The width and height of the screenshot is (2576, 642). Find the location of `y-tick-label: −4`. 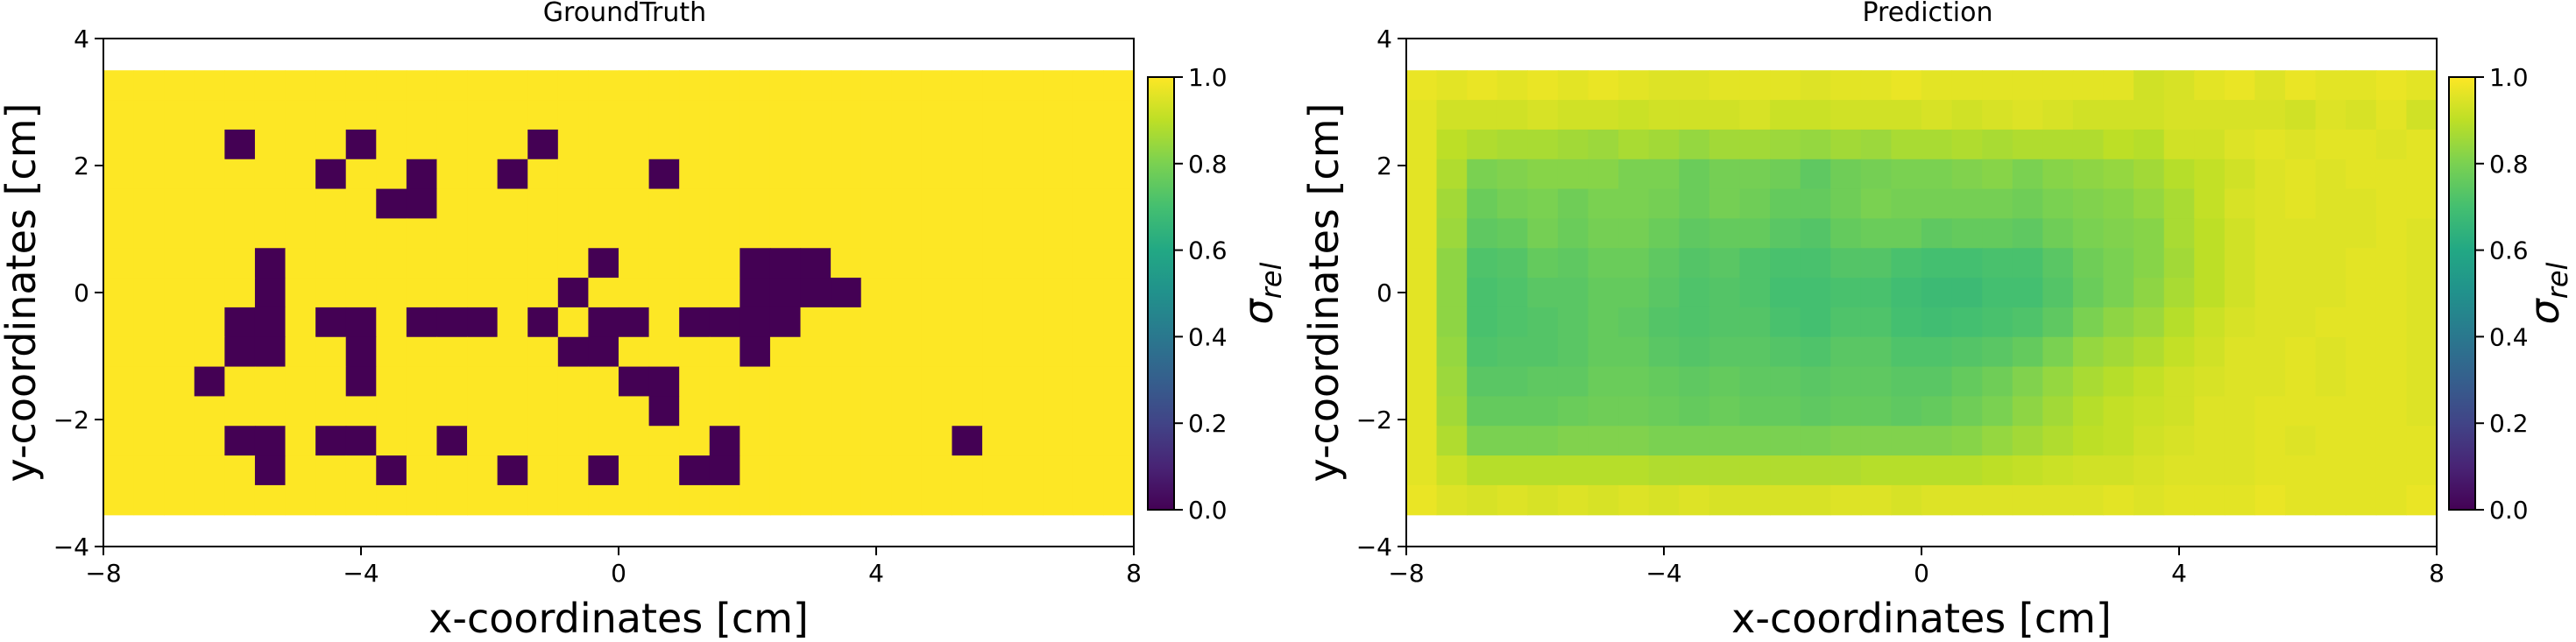

y-tick-label: −4 is located at coordinates (71, 547).